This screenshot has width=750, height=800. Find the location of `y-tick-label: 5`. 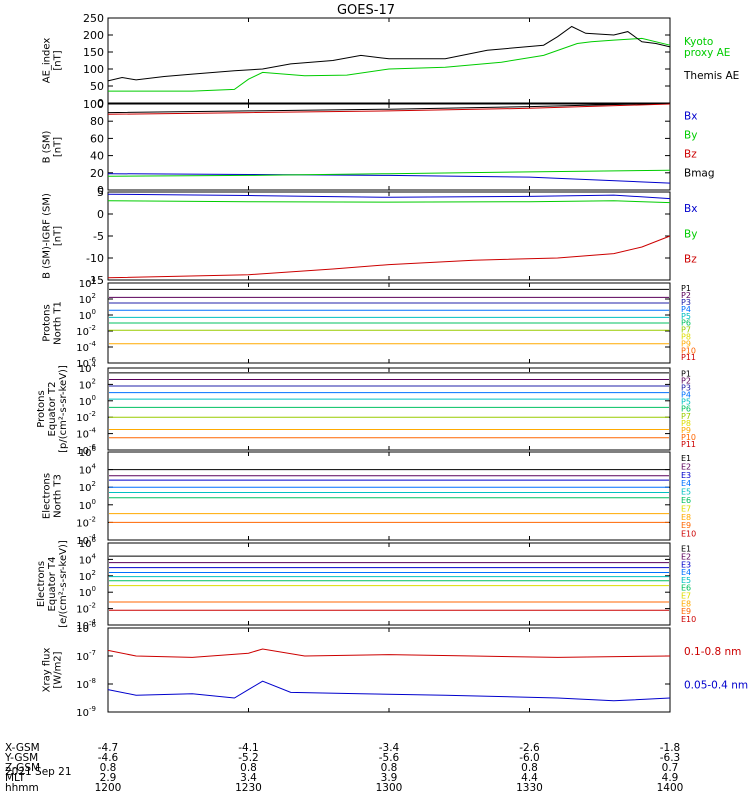

y-tick-label: 5 is located at coordinates (100, 192).